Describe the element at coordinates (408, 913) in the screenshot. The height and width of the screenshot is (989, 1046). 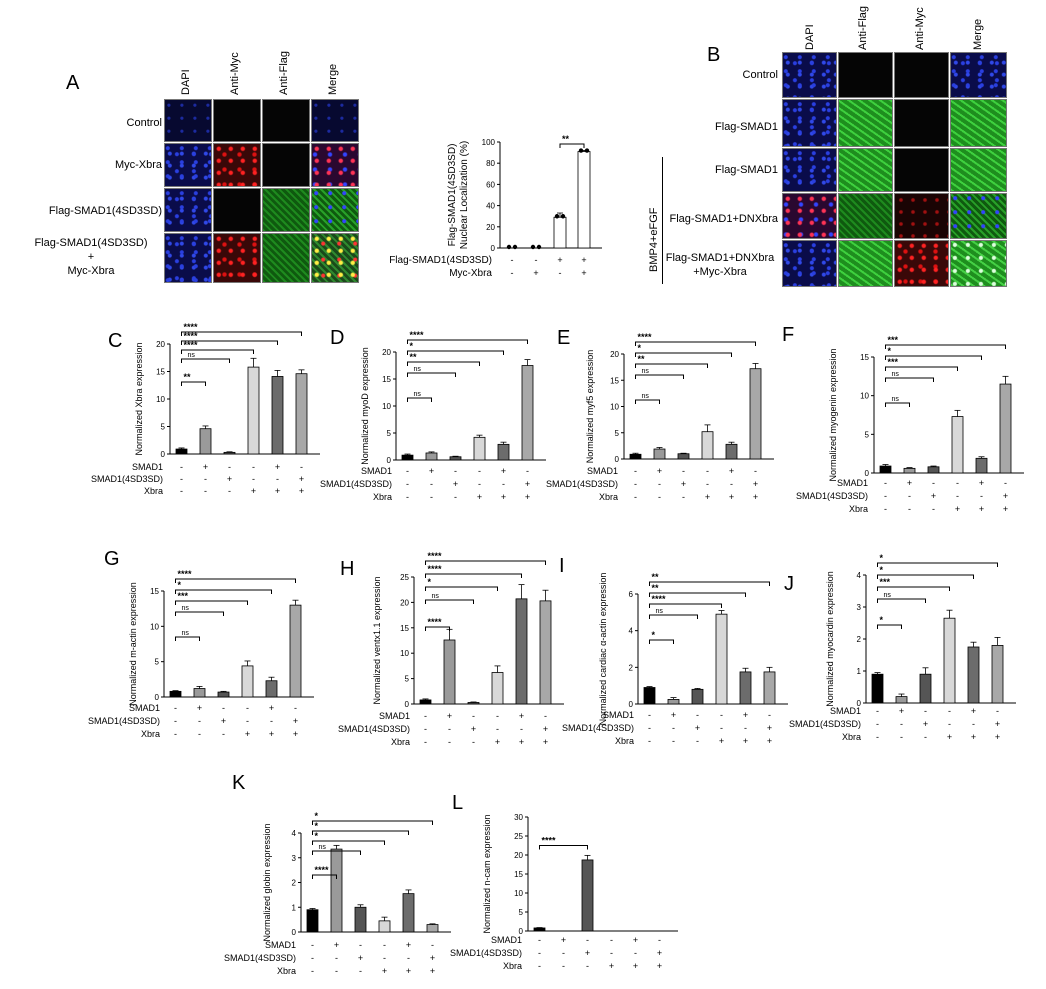
I see `k-bar` at that location.